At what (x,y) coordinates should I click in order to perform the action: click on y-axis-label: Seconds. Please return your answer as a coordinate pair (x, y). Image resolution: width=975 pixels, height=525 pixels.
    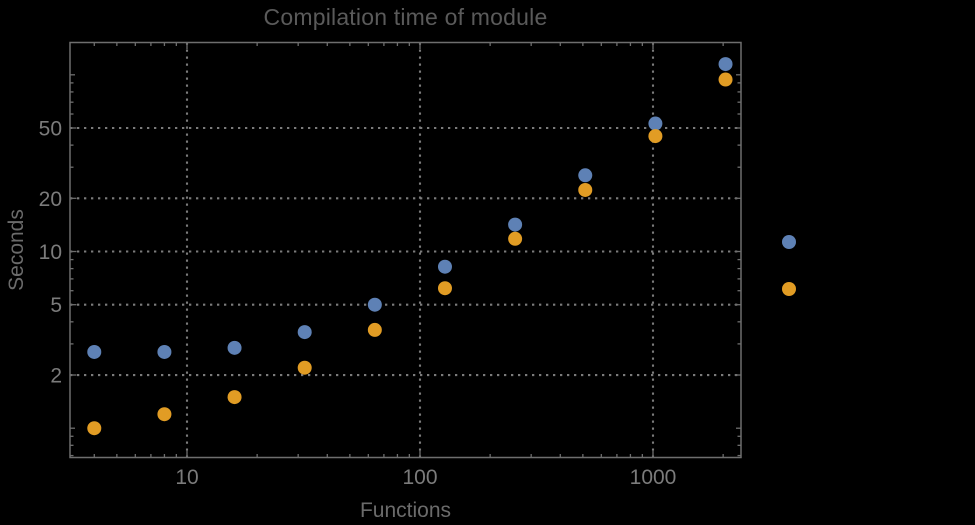
    Looking at the image, I should click on (16, 250).